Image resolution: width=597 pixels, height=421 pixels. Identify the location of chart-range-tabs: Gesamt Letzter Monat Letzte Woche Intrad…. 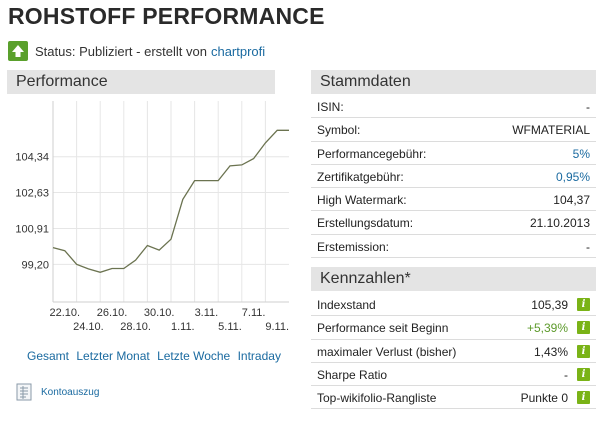
(154, 356).